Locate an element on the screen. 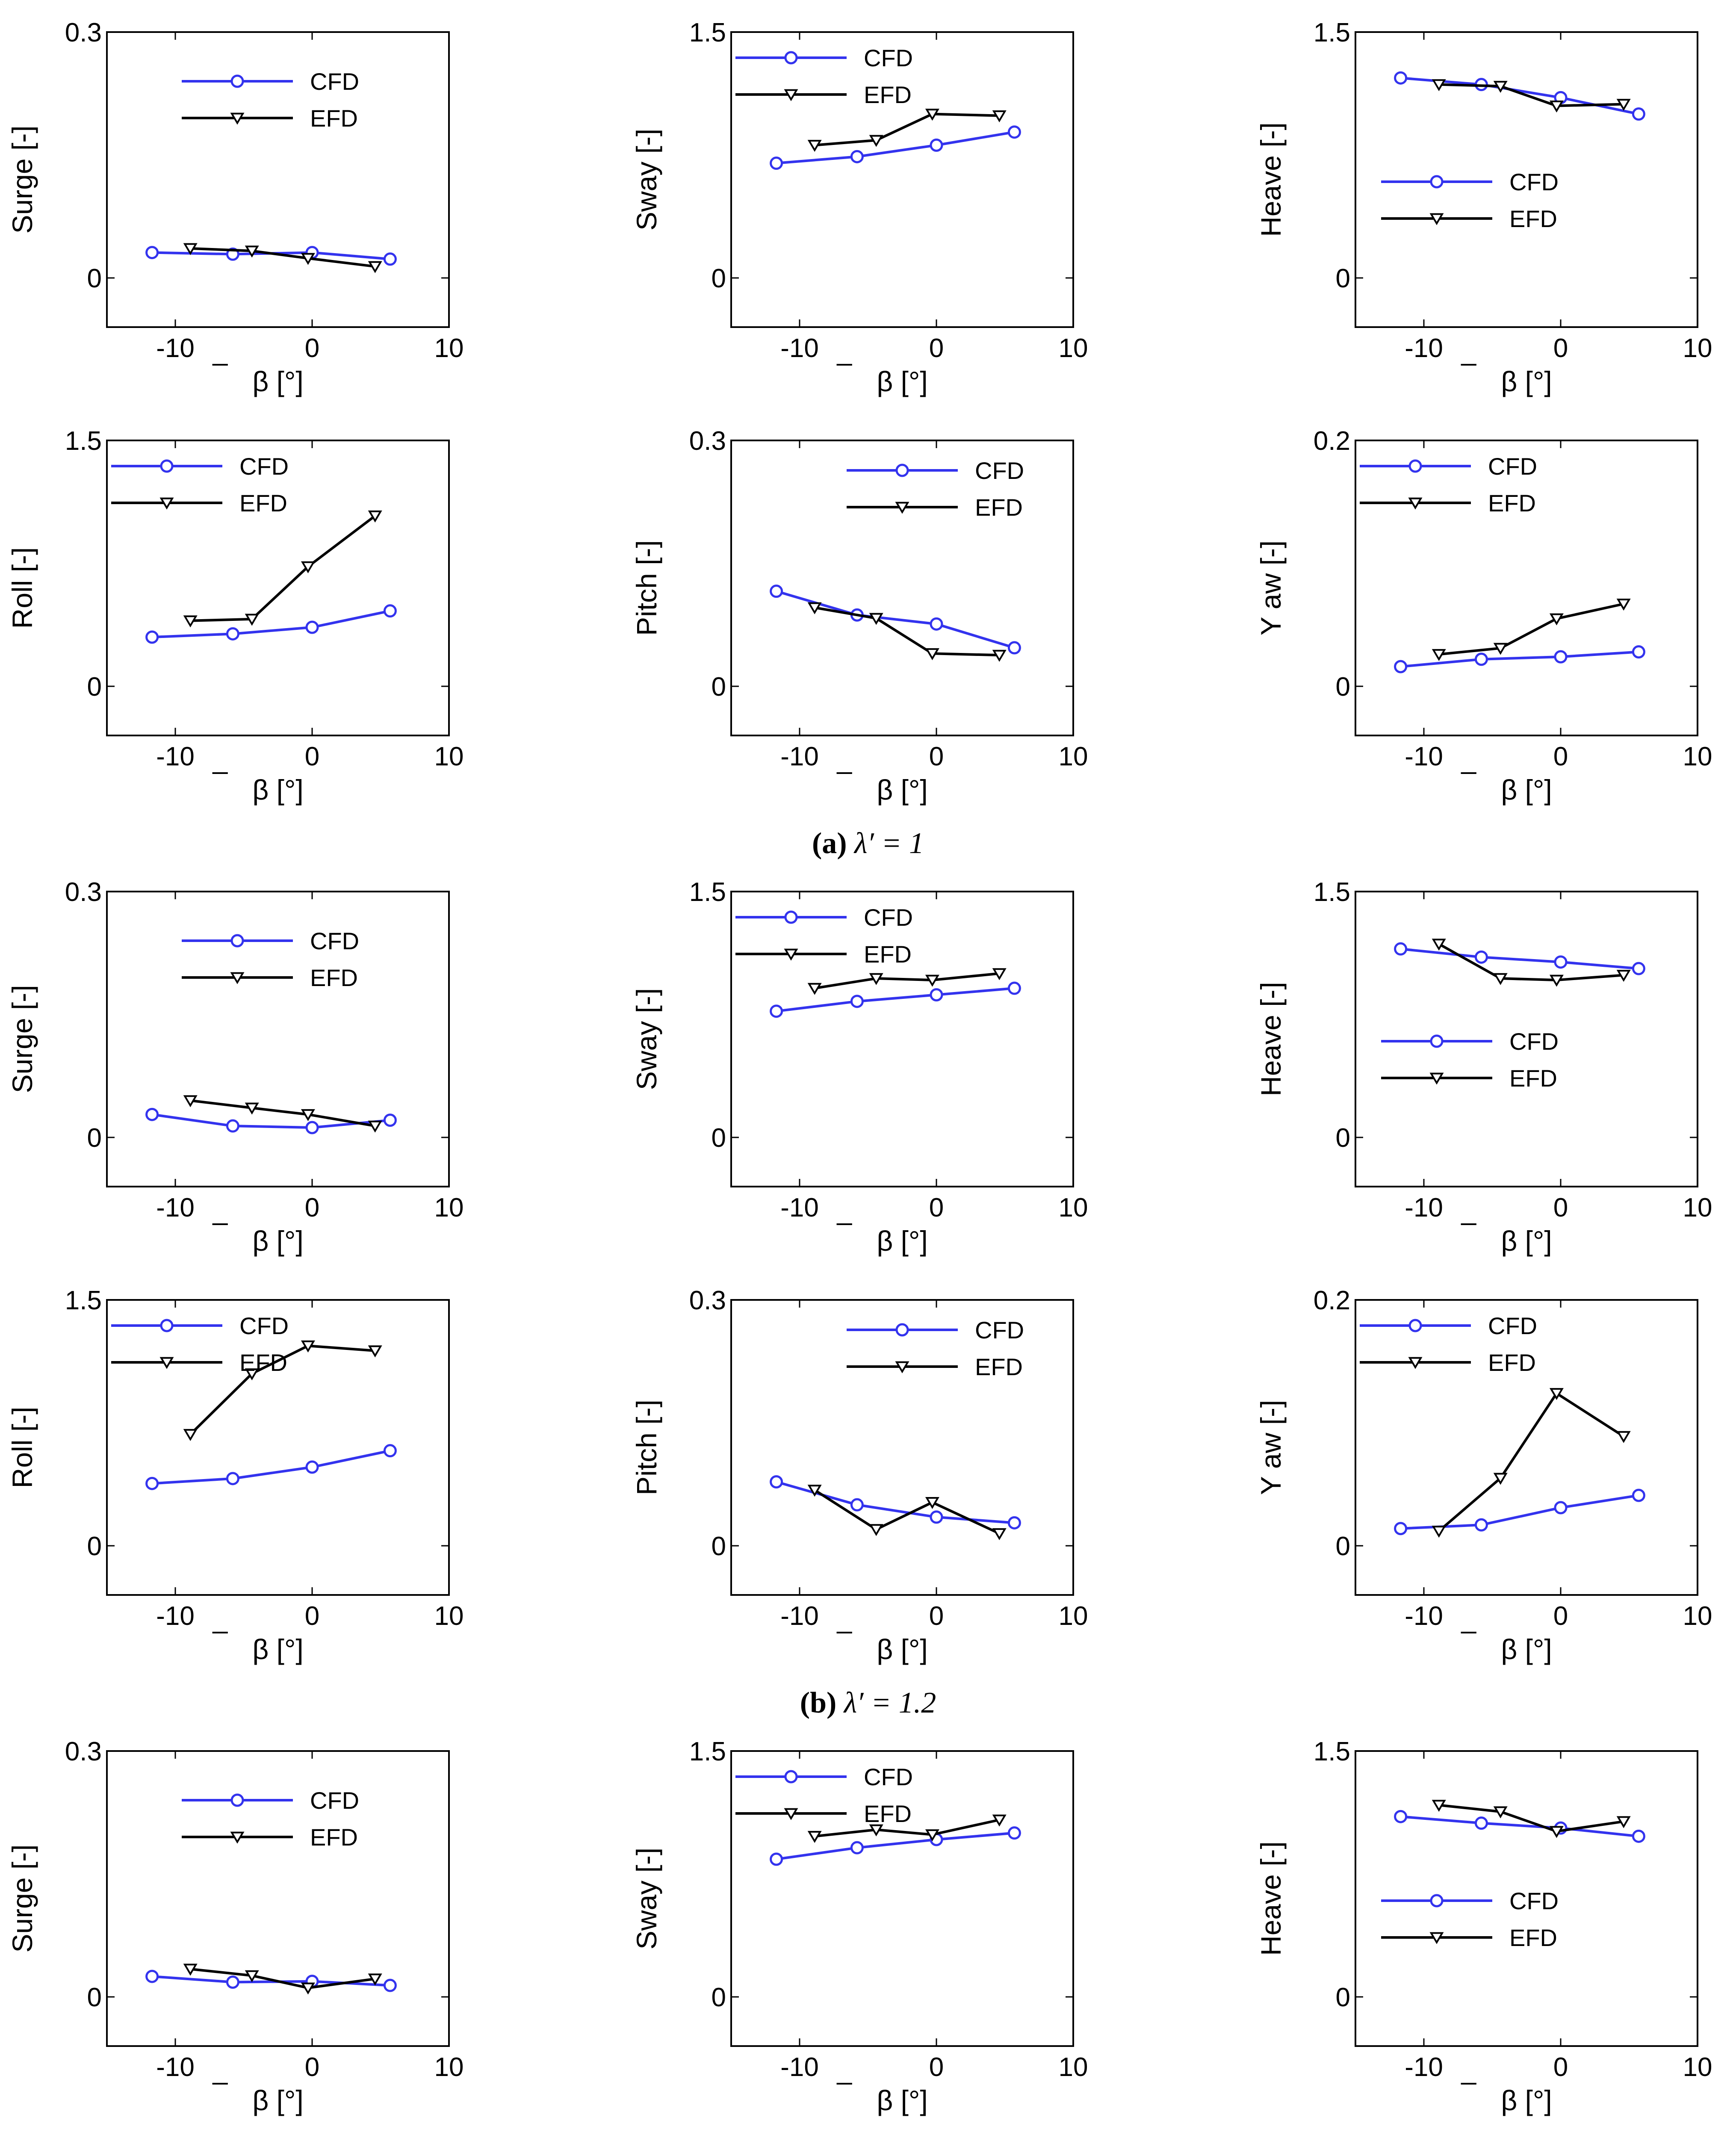 This screenshot has width=1736, height=2138. y-axis-label: Surge [-] is located at coordinates (22, 179).